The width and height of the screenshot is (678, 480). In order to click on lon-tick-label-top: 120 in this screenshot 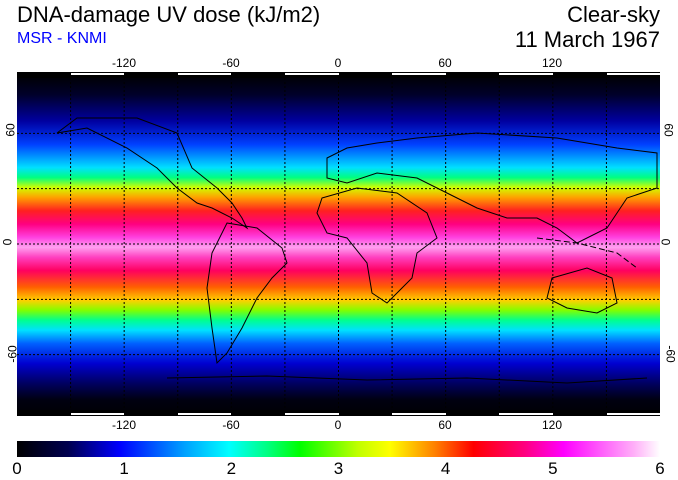, I will do `click(552, 63)`.